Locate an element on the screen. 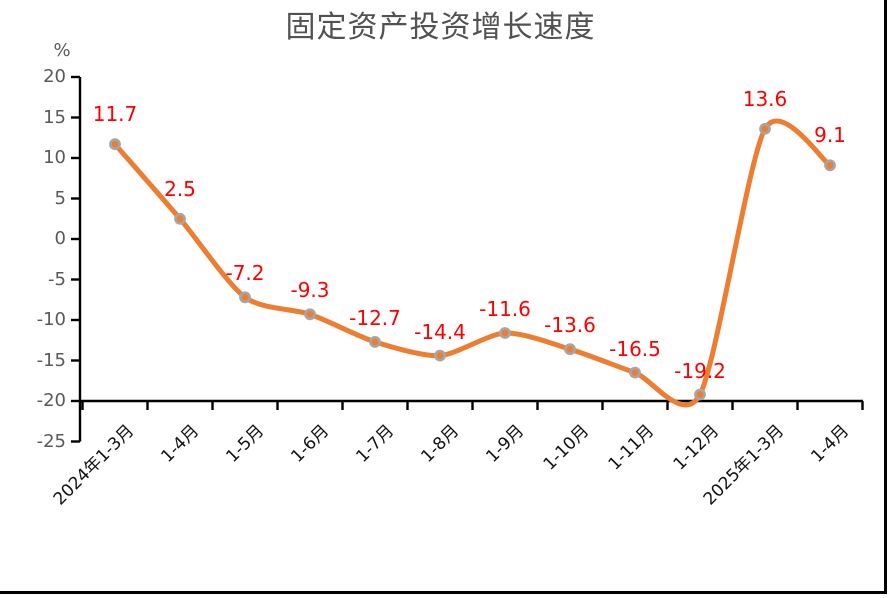 This screenshot has height=598, width=889. data-point-label: 13.6 is located at coordinates (765, 98).